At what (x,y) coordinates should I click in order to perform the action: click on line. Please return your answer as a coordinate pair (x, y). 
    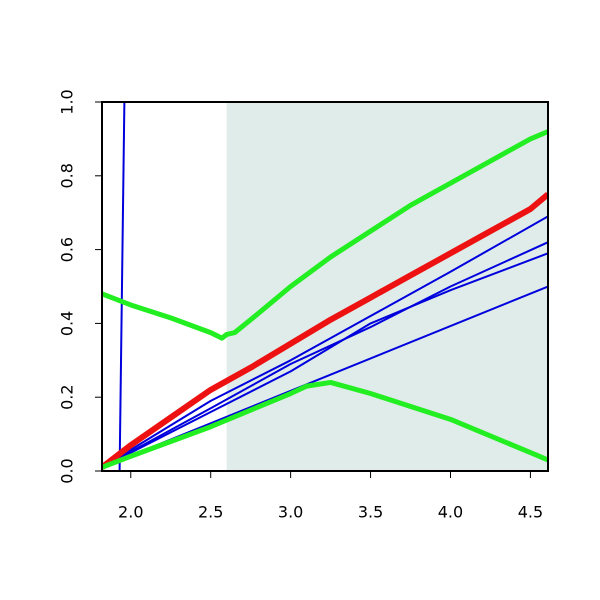
    Looking at the image, I should click on (325, 424).